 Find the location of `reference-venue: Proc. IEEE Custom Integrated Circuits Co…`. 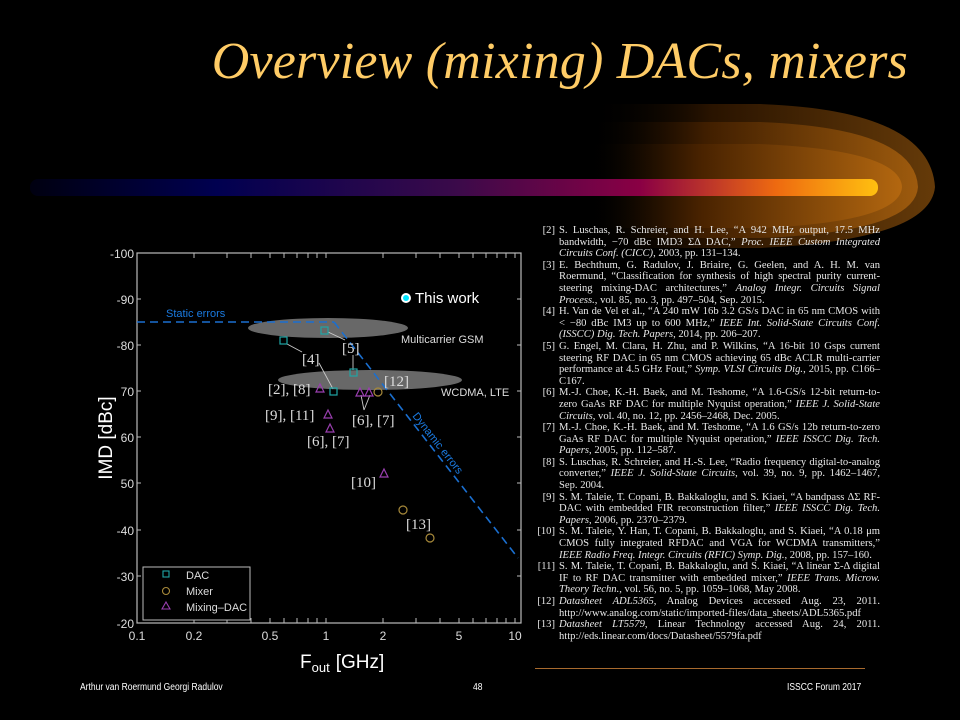

reference-venue: Proc. IEEE Custom Integrated Circuits Co… is located at coordinates (719, 248).